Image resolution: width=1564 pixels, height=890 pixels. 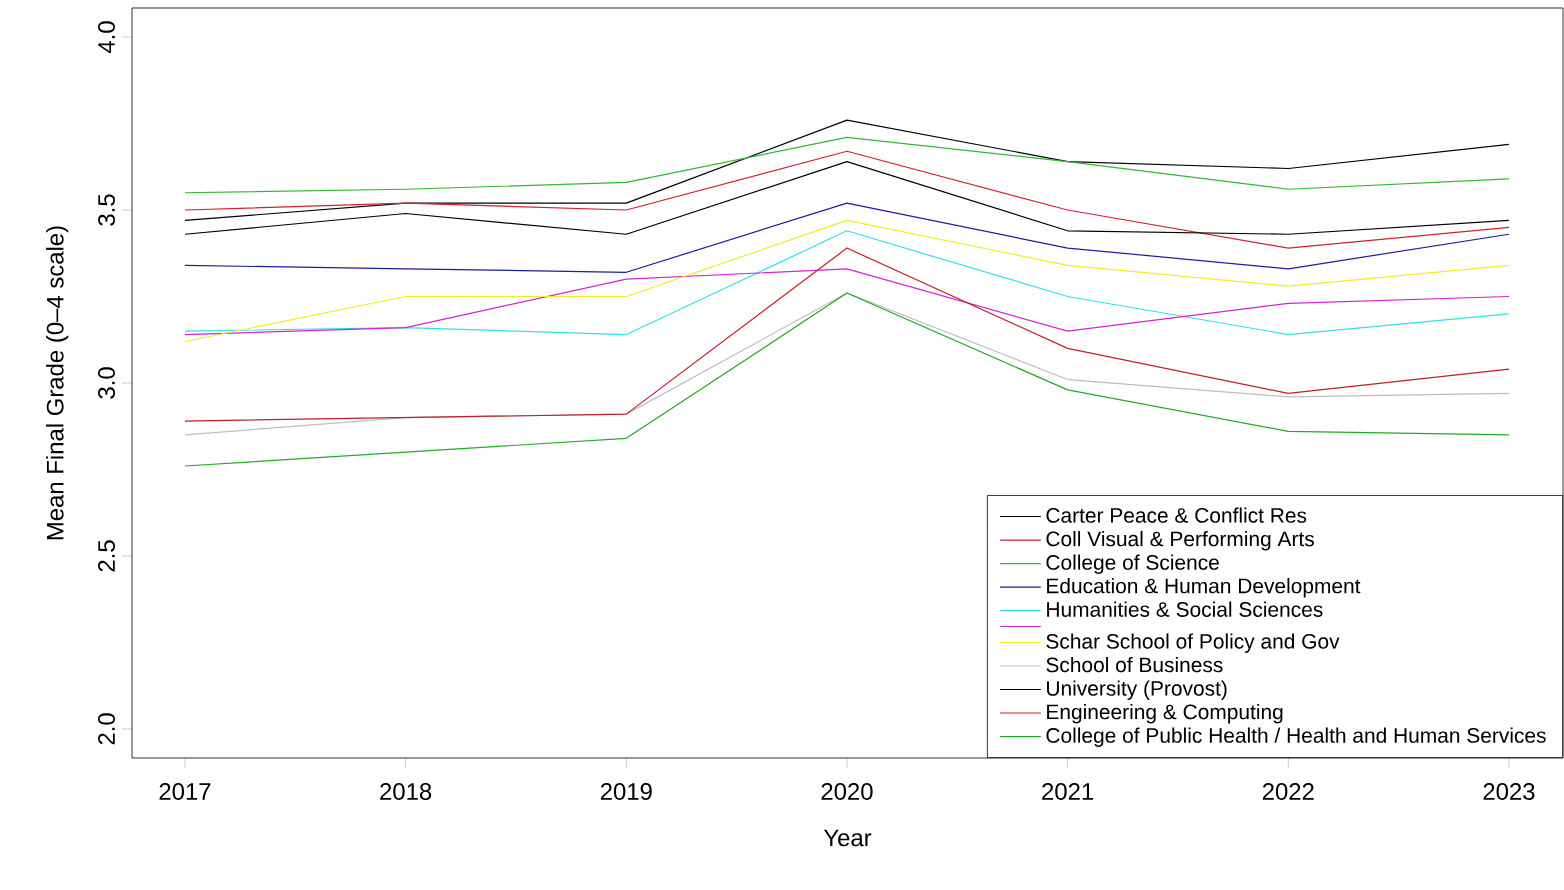 I want to click on legend-label: Education & Human Development, so click(x=1204, y=588).